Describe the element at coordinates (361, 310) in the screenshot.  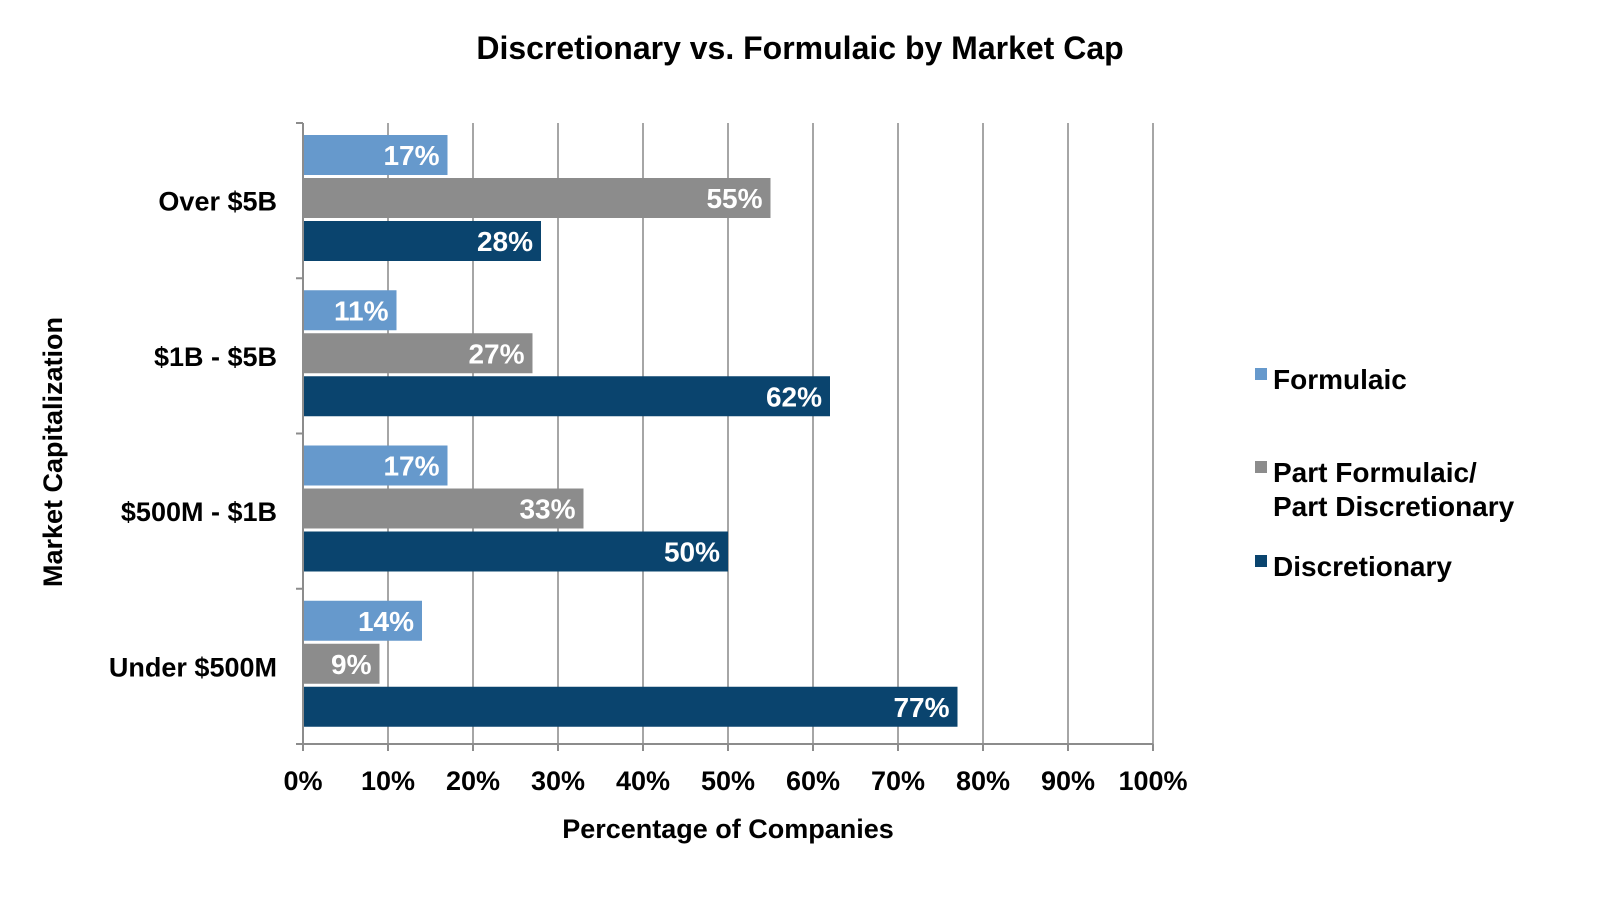
I see `bar-label: 11%` at that location.